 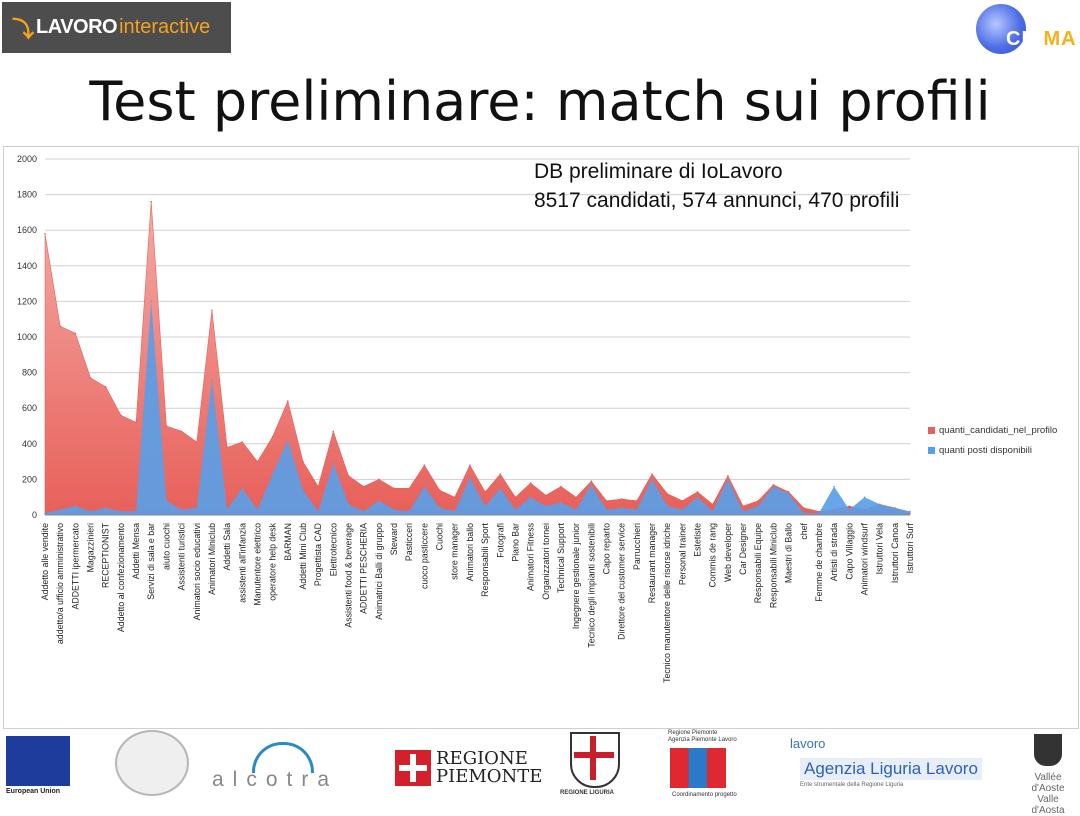 I want to click on alcotra-logo-text: alcotra, so click(x=275, y=779).